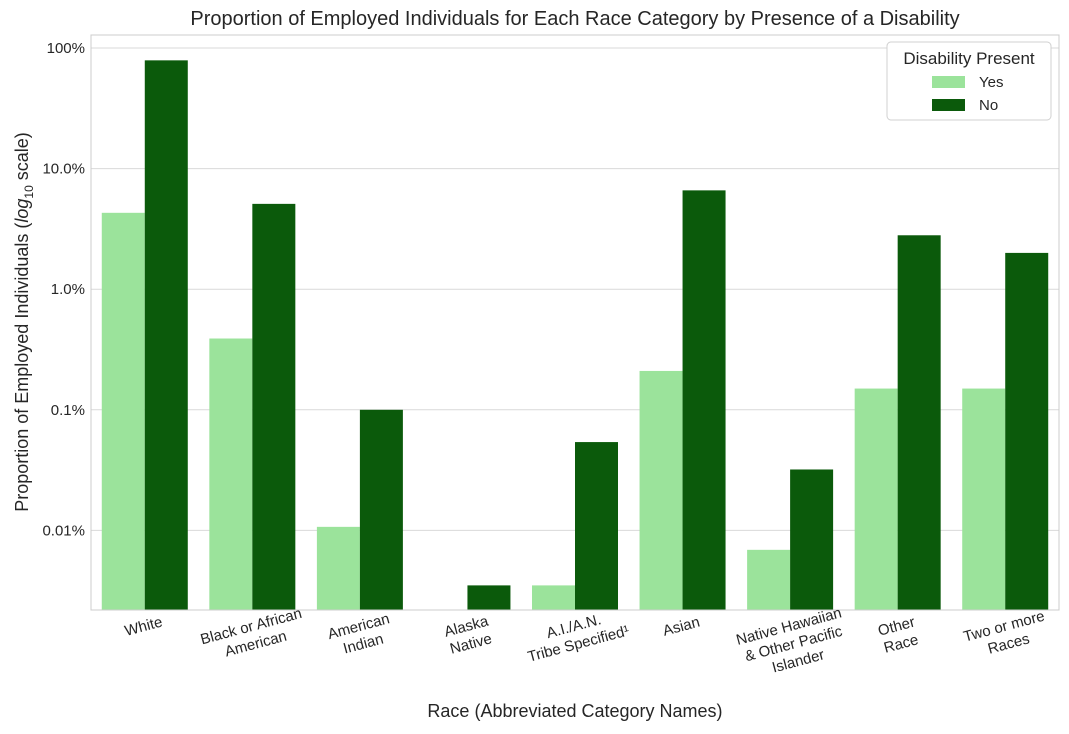 The width and height of the screenshot is (1069, 734). What do you see at coordinates (361, 635) in the screenshot?
I see `x-tick-label: AmericanIndian` at bounding box center [361, 635].